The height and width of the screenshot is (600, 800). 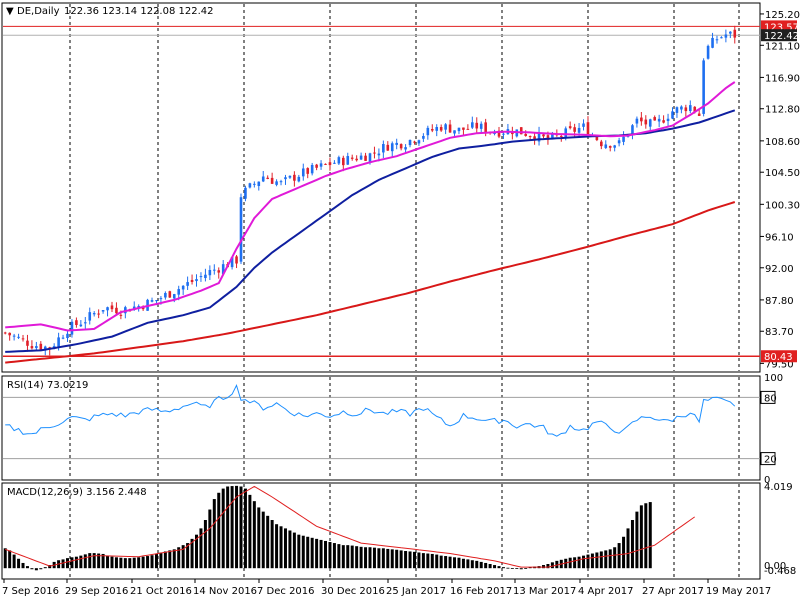 I want to click on rsi-title: RSI(14) 73.0219, so click(x=47, y=385).